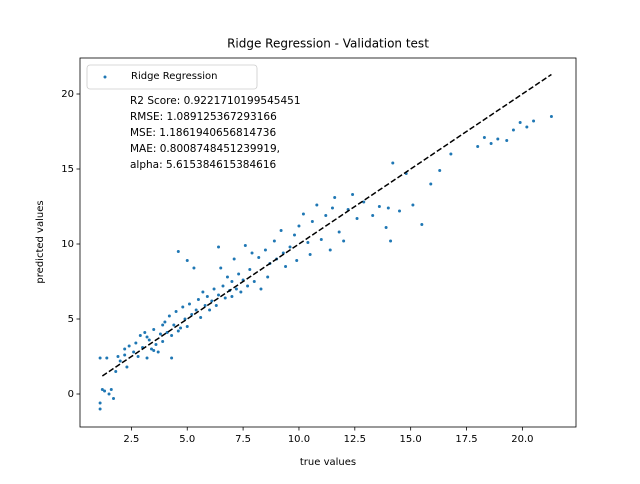  Describe the element at coordinates (205, 149) in the screenshot. I see `annotation-line: MAE: 0.8008748451239919,` at that location.